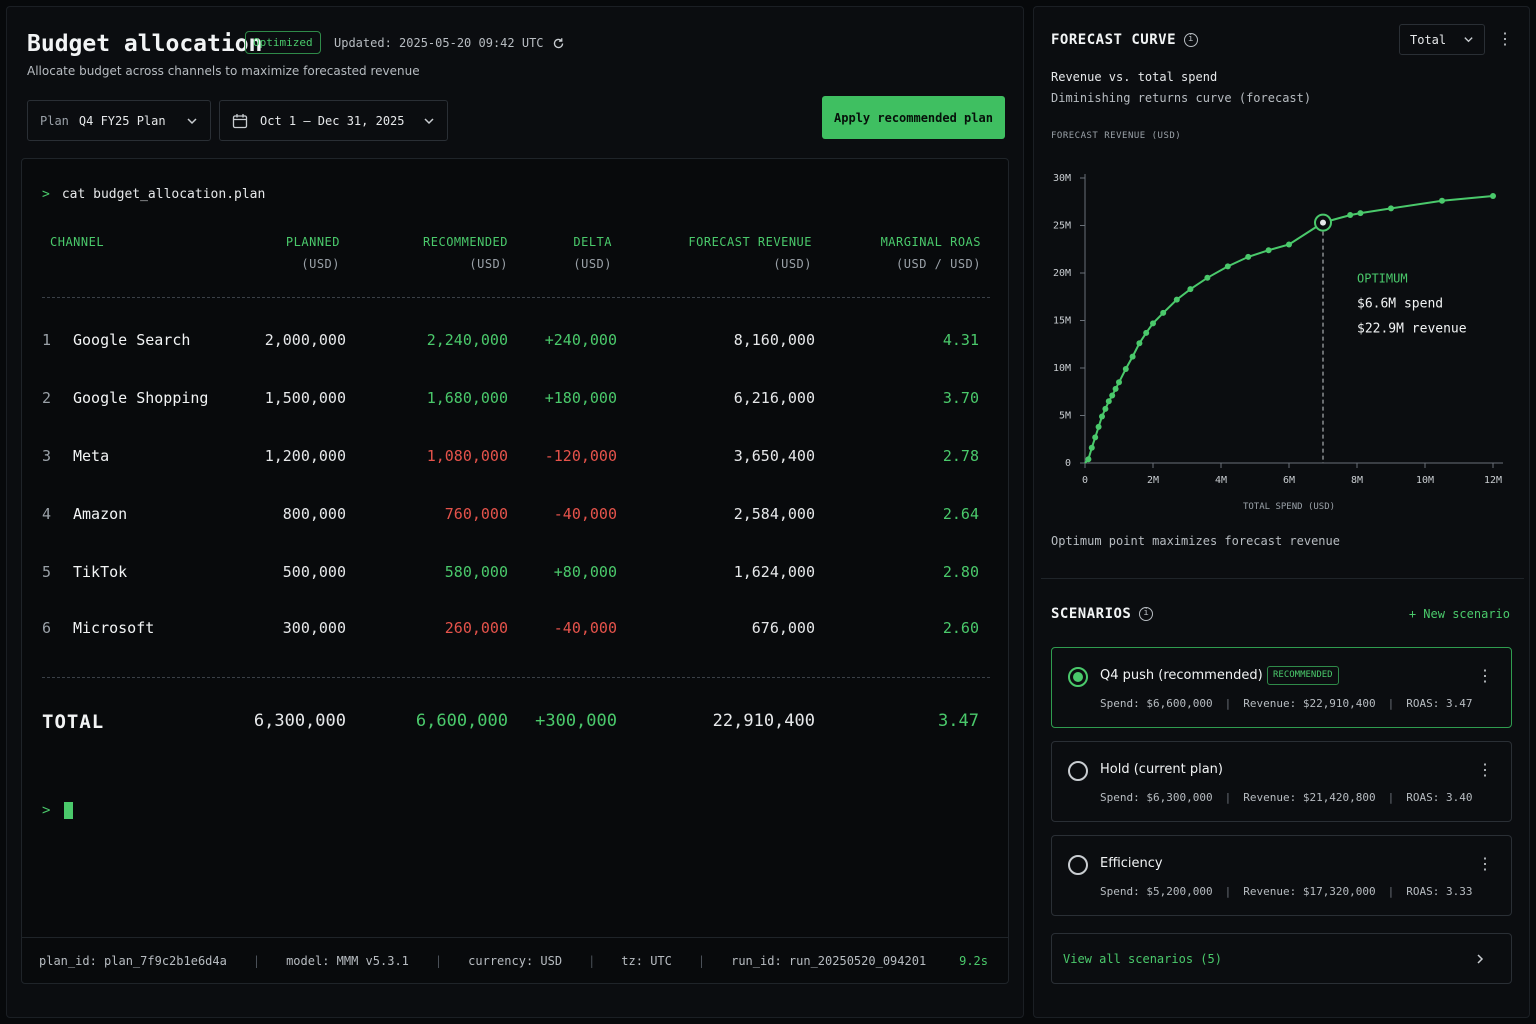  Describe the element at coordinates (585, 628) in the screenshot. I see `delta-value: -40,000` at that location.